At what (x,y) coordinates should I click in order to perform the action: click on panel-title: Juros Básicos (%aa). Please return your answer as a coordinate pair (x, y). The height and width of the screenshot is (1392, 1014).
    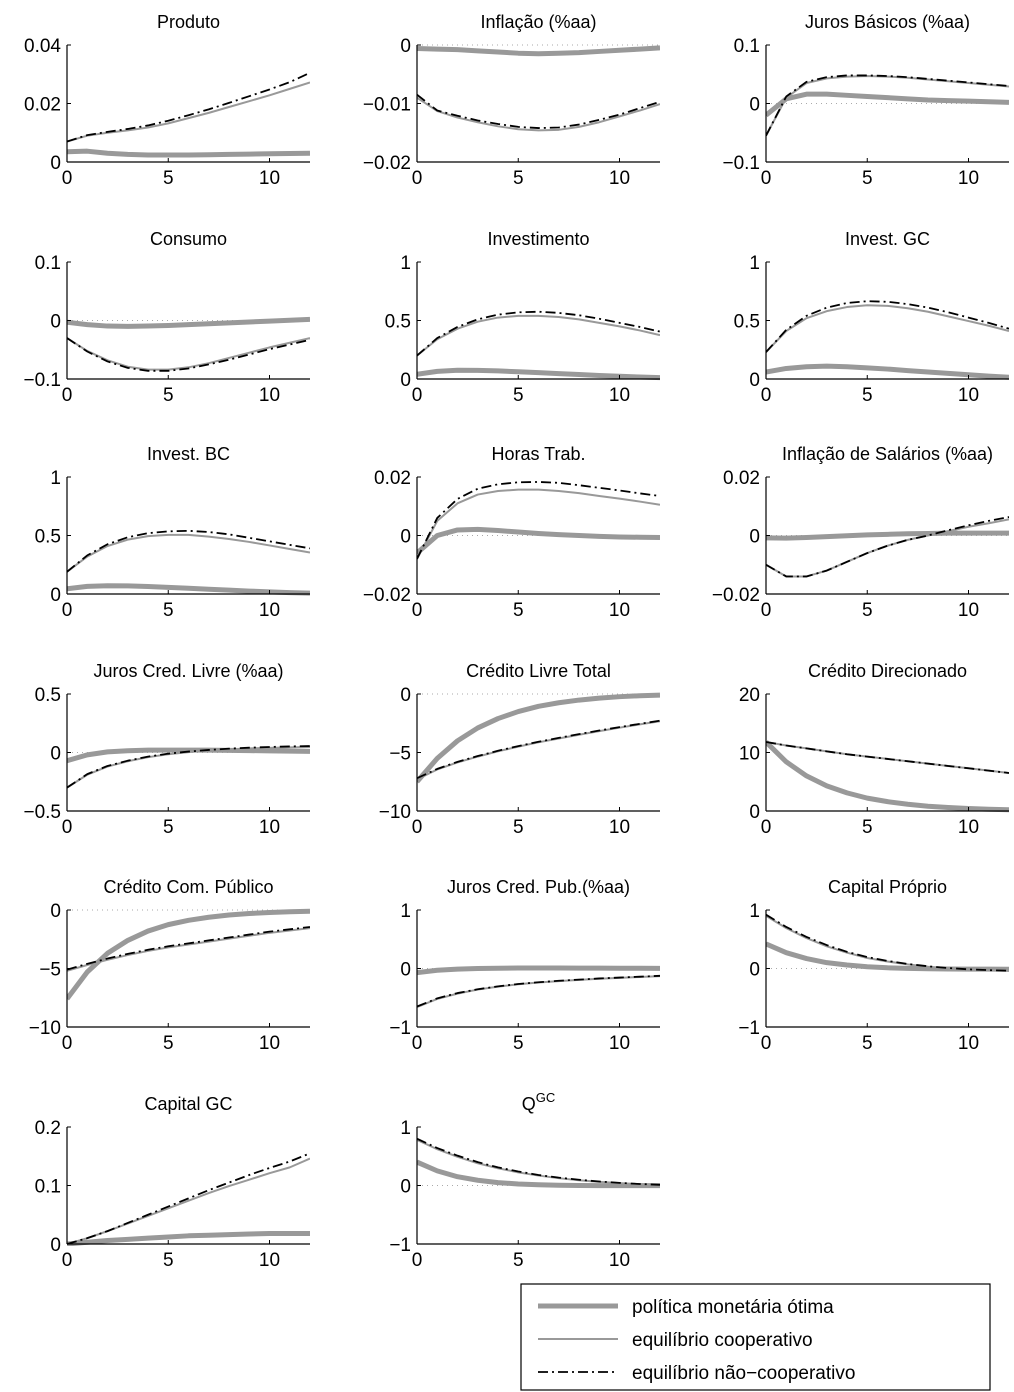
    Looking at the image, I should click on (887, 22).